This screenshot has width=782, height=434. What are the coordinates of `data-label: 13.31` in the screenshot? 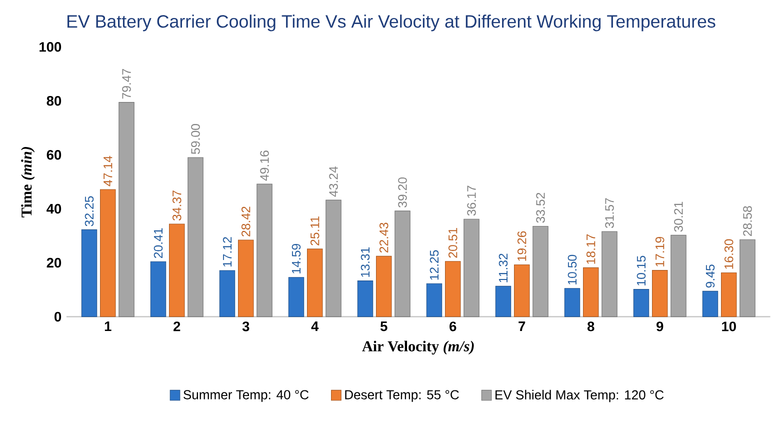 It's located at (365, 262).